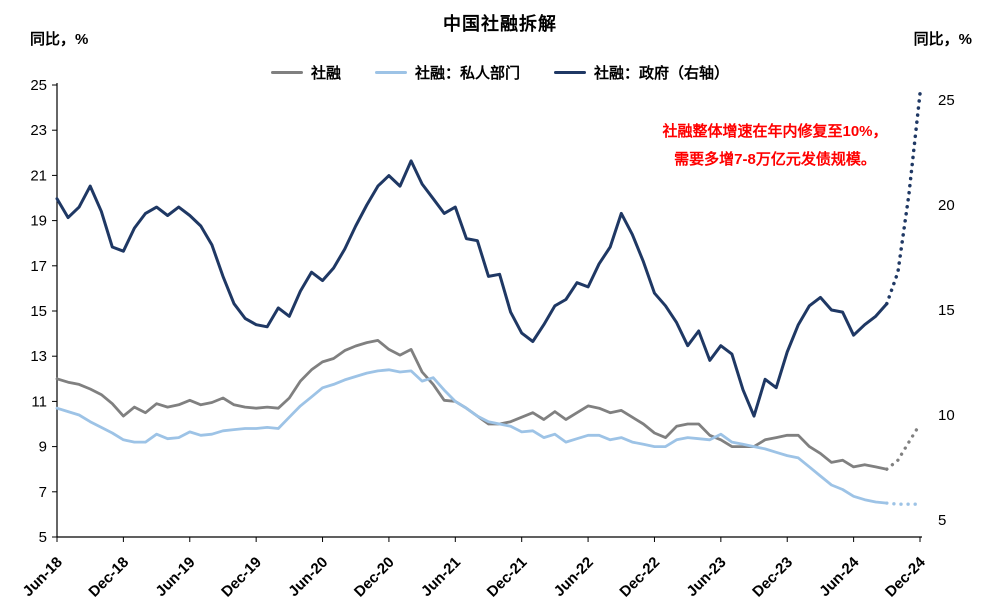 The height and width of the screenshot is (602, 1000). What do you see at coordinates (946, 205) in the screenshot?
I see `svg-text: 20` at bounding box center [946, 205].